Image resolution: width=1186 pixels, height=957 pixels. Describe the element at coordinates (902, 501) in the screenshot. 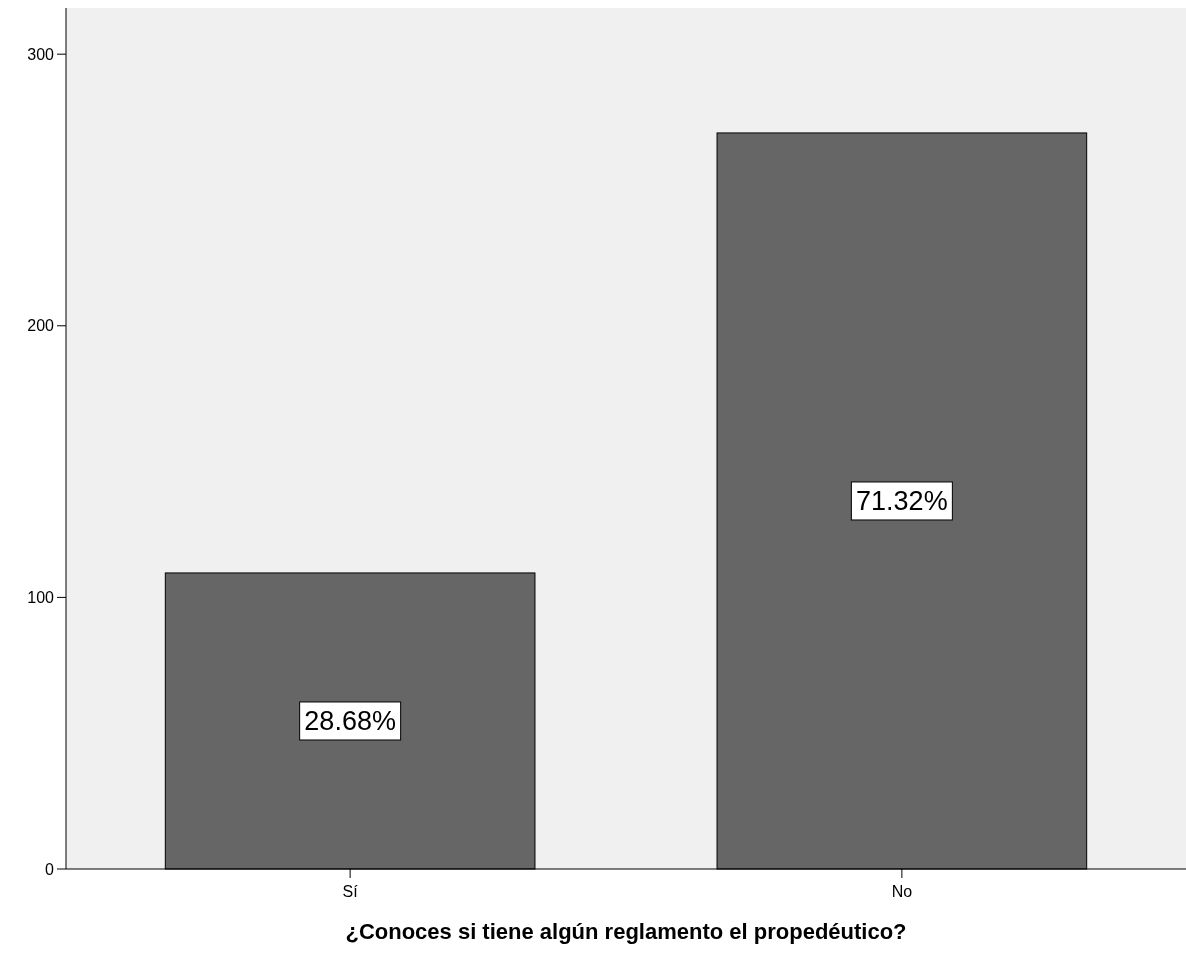

I see `annotation: 71.32%` at that location.